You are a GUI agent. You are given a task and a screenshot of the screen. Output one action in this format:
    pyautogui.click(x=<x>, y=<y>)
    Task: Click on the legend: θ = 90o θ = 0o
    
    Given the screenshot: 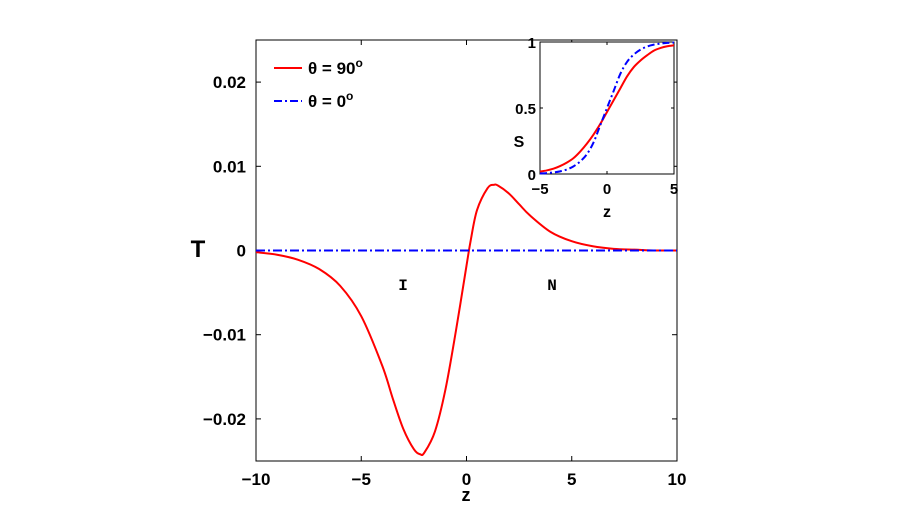 What is the action you would take?
    pyautogui.click(x=318, y=83)
    